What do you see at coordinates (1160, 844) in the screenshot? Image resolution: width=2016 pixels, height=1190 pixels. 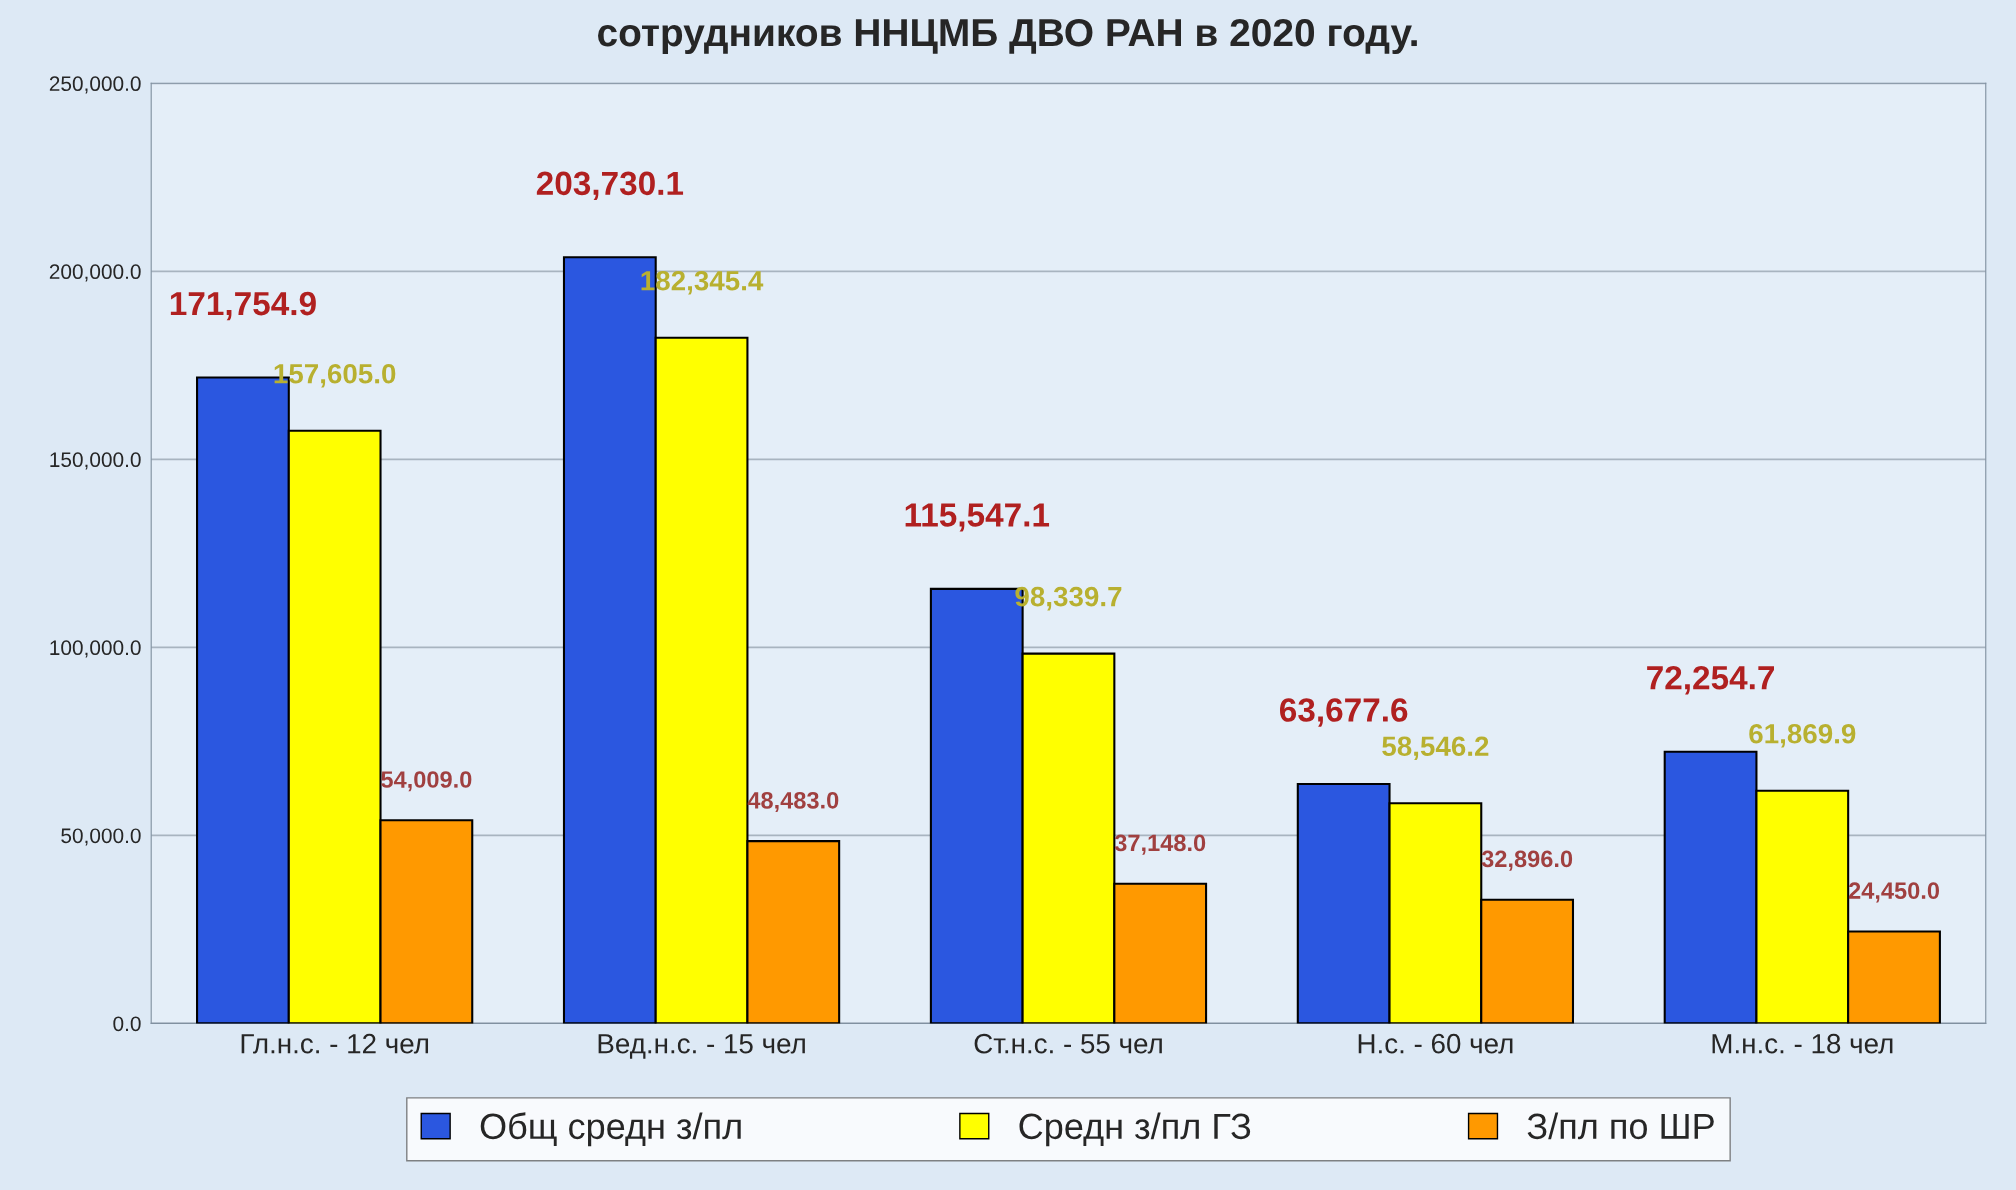 I see `data-label: 37,148.0` at bounding box center [1160, 844].